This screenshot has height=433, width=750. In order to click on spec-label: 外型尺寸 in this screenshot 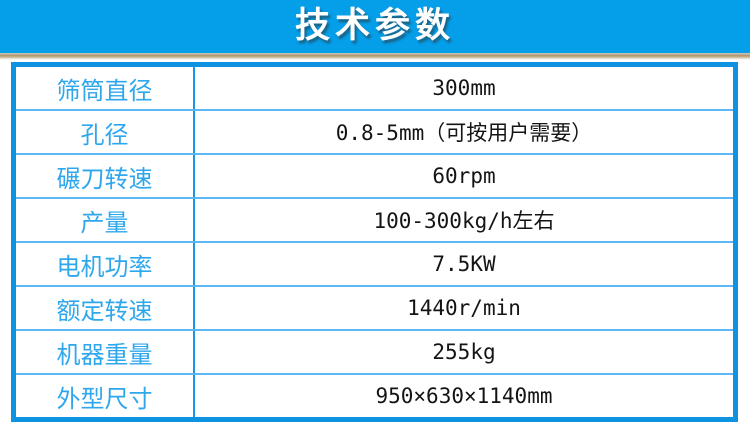, I will do `click(105, 396)`.